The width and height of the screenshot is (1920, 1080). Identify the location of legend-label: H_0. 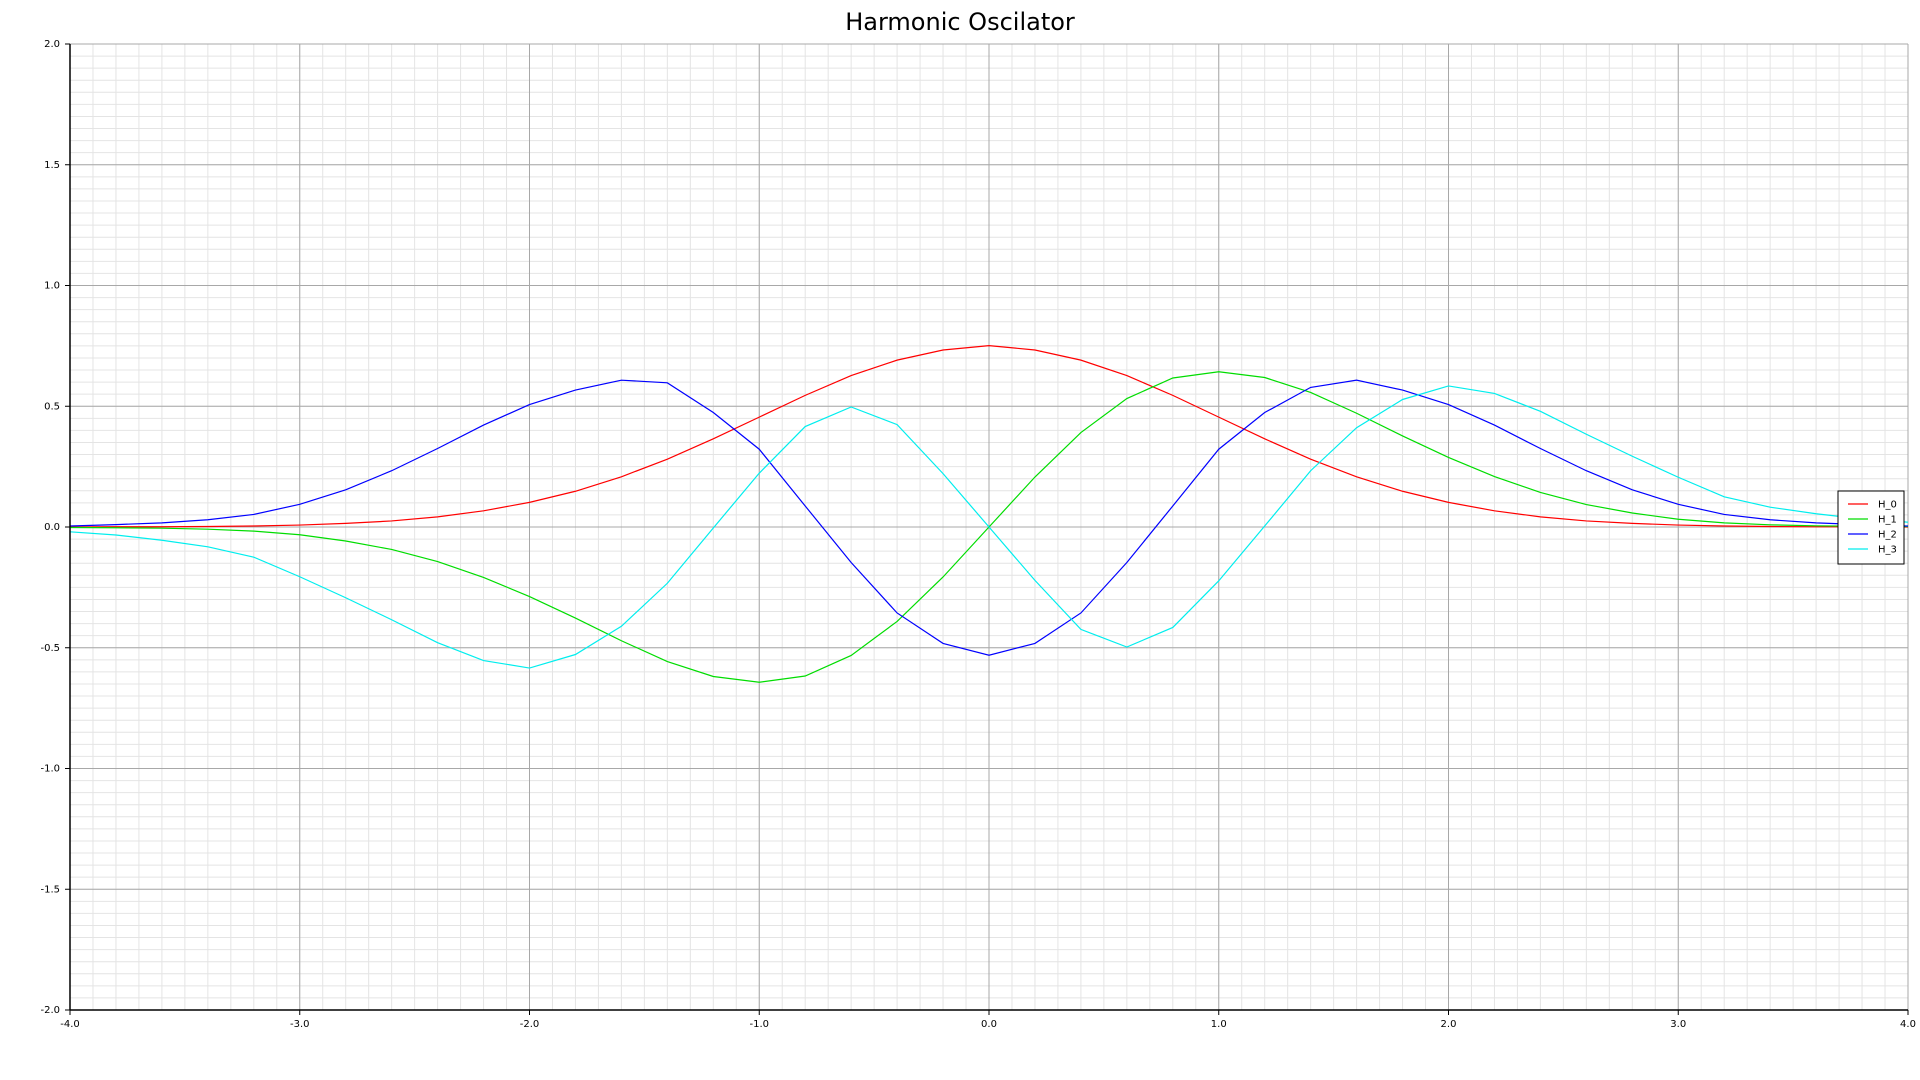
(1887, 505).